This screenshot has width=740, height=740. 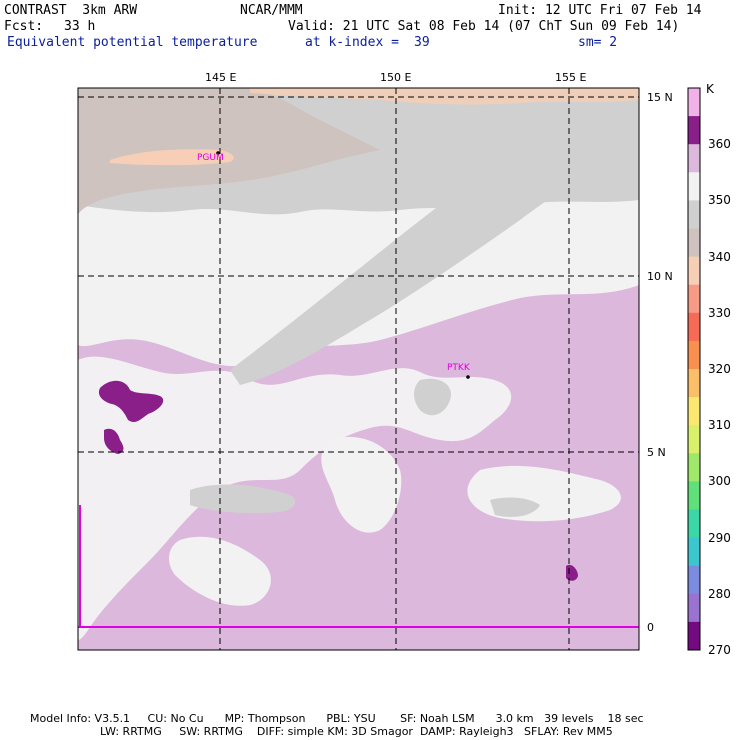 What do you see at coordinates (459, 368) in the screenshot?
I see `station-label-ptkk: PTKK` at bounding box center [459, 368].